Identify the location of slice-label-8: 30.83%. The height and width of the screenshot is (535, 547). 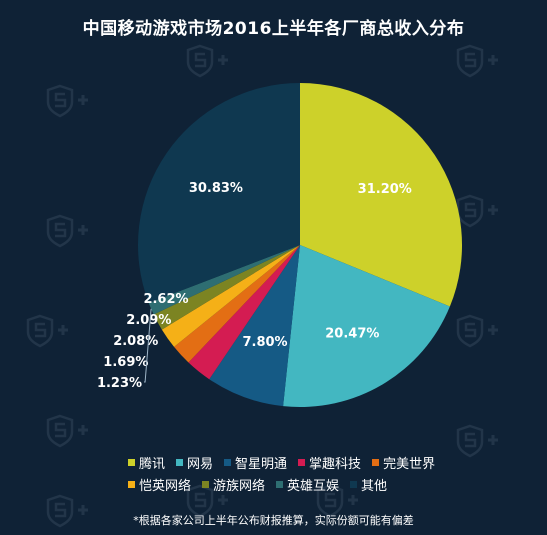
(216, 188).